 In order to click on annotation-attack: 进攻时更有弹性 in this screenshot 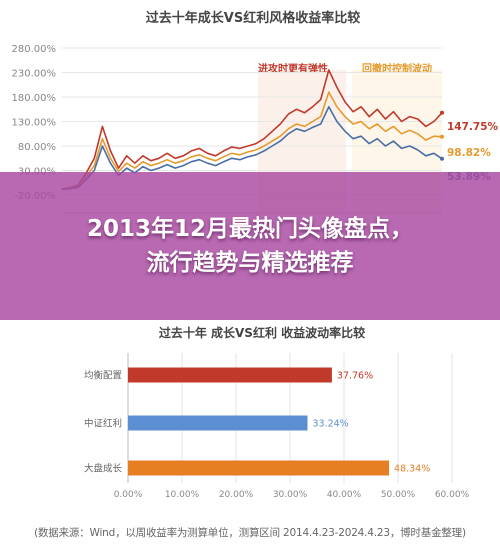, I will do `click(293, 68)`.